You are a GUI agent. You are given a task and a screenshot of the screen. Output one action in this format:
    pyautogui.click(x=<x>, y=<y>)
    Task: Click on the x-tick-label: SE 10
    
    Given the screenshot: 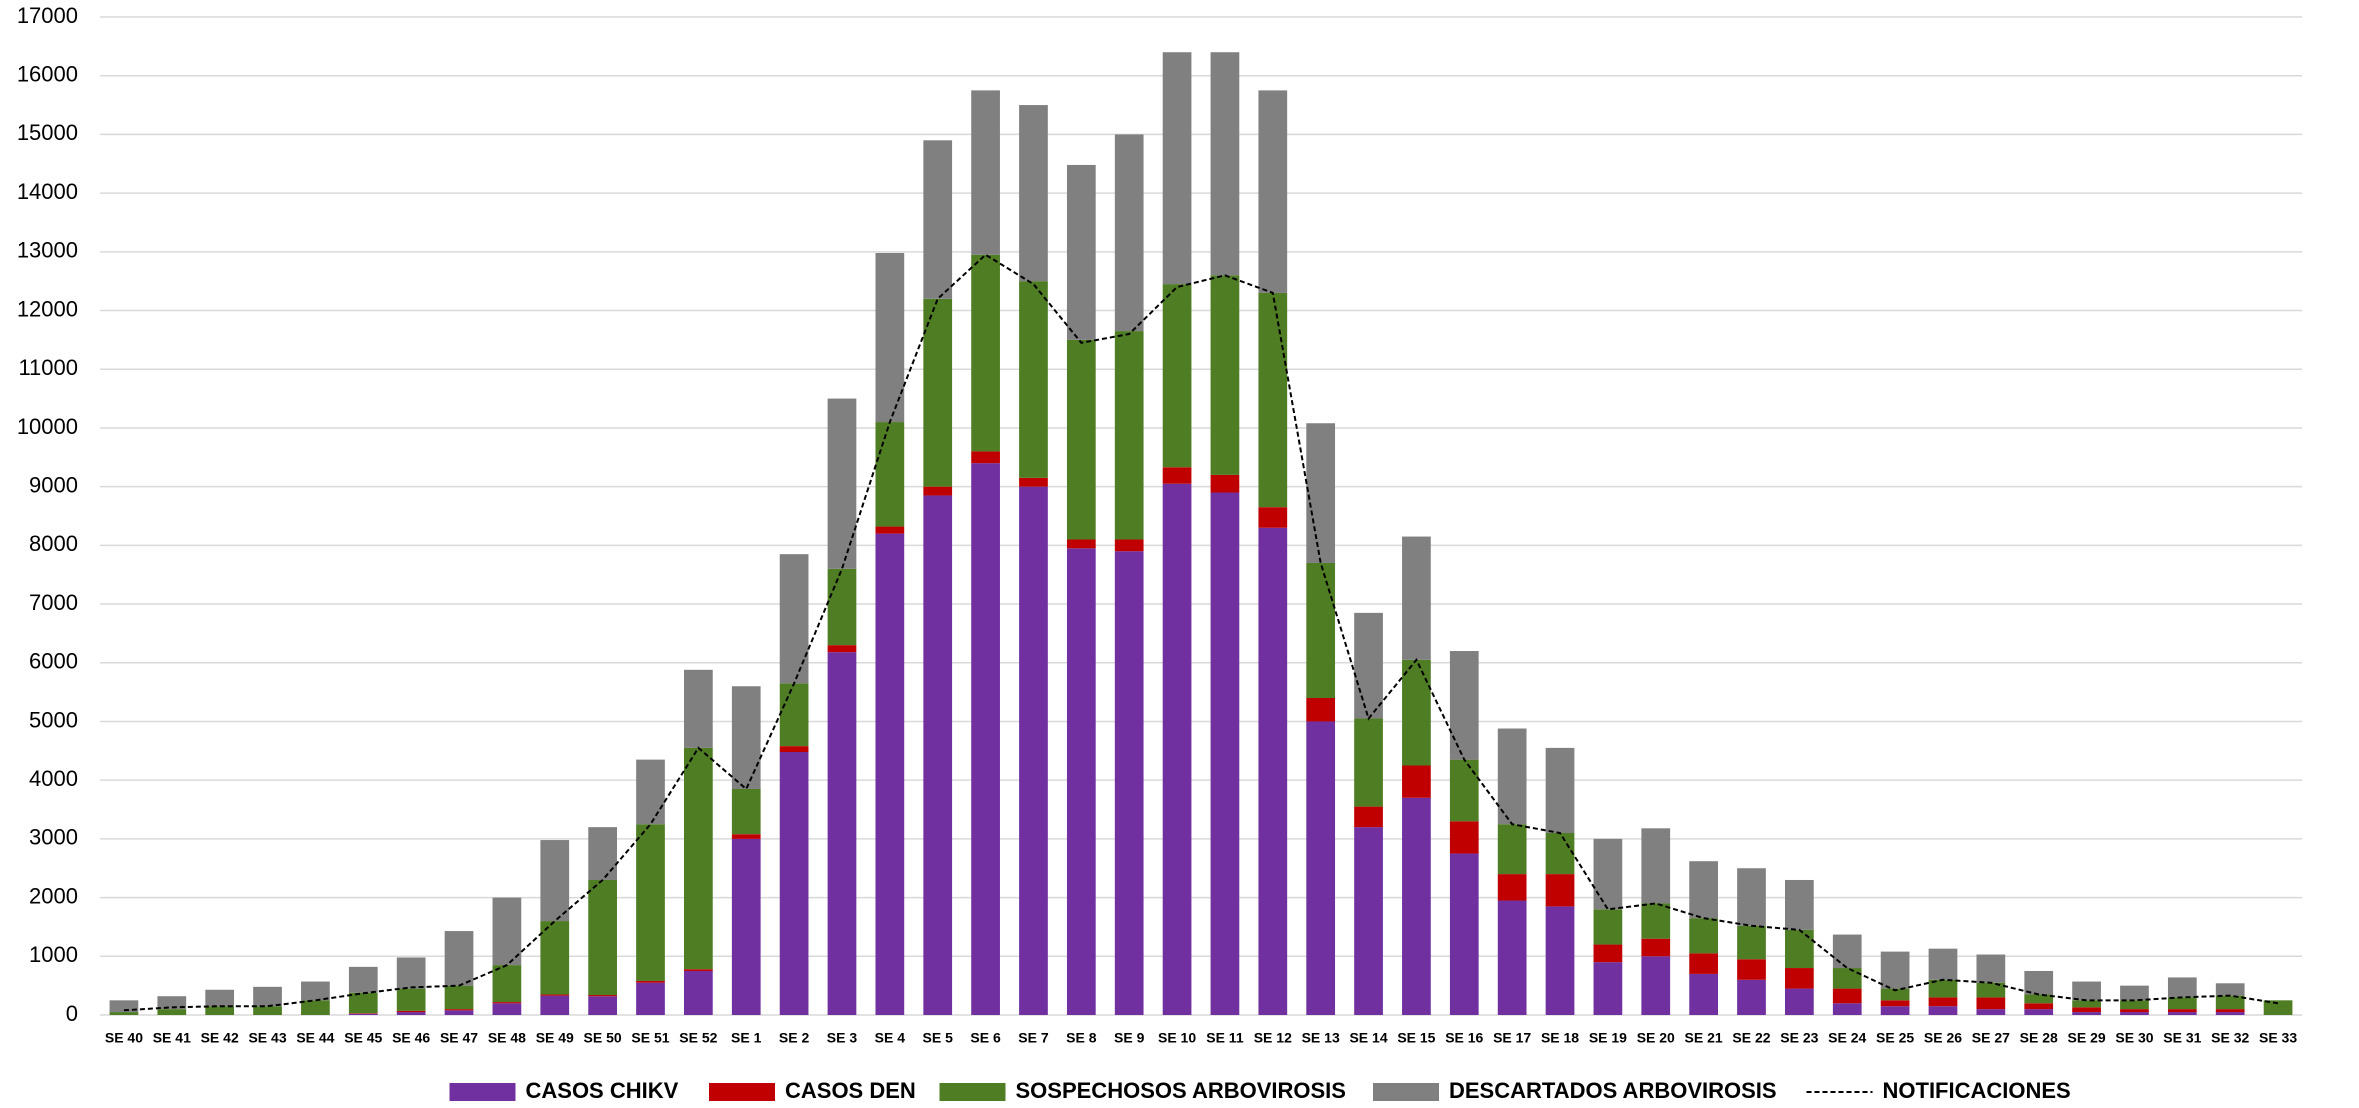 What is the action you would take?
    pyautogui.click(x=1177, y=1038)
    